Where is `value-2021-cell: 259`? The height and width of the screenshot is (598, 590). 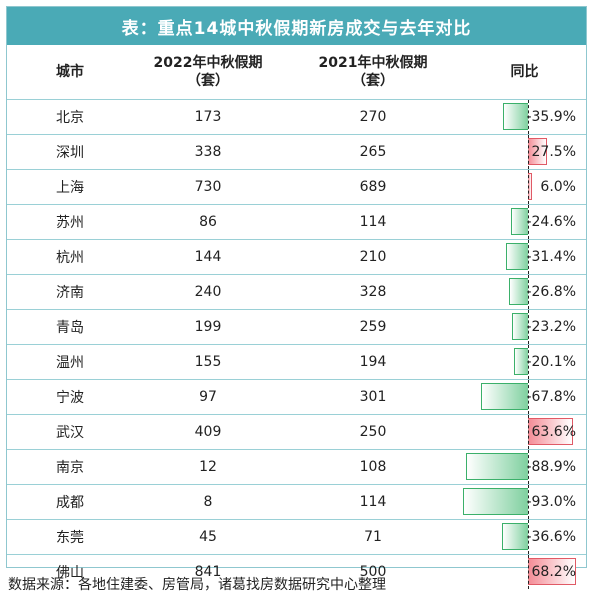
value-2021-cell: 259 is located at coordinates (373, 327).